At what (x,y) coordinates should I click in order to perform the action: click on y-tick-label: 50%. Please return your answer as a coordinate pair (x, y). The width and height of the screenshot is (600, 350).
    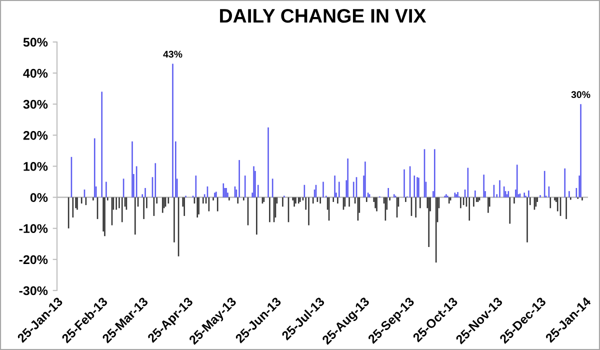
    Looking at the image, I should click on (35, 42).